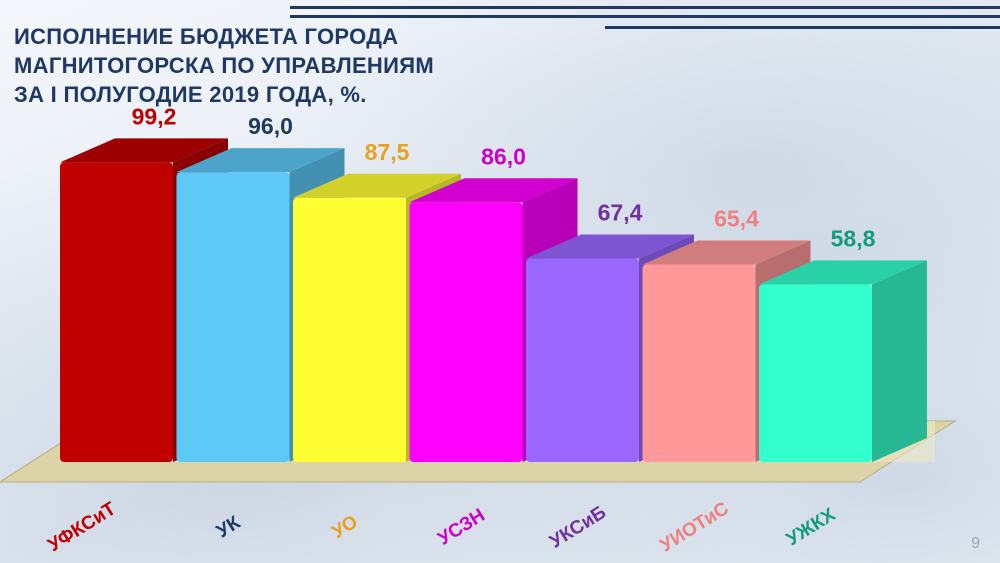 The width and height of the screenshot is (1000, 563). Describe the element at coordinates (695, 527) in the screenshot. I see `category-label-6: УИОТиС` at that location.